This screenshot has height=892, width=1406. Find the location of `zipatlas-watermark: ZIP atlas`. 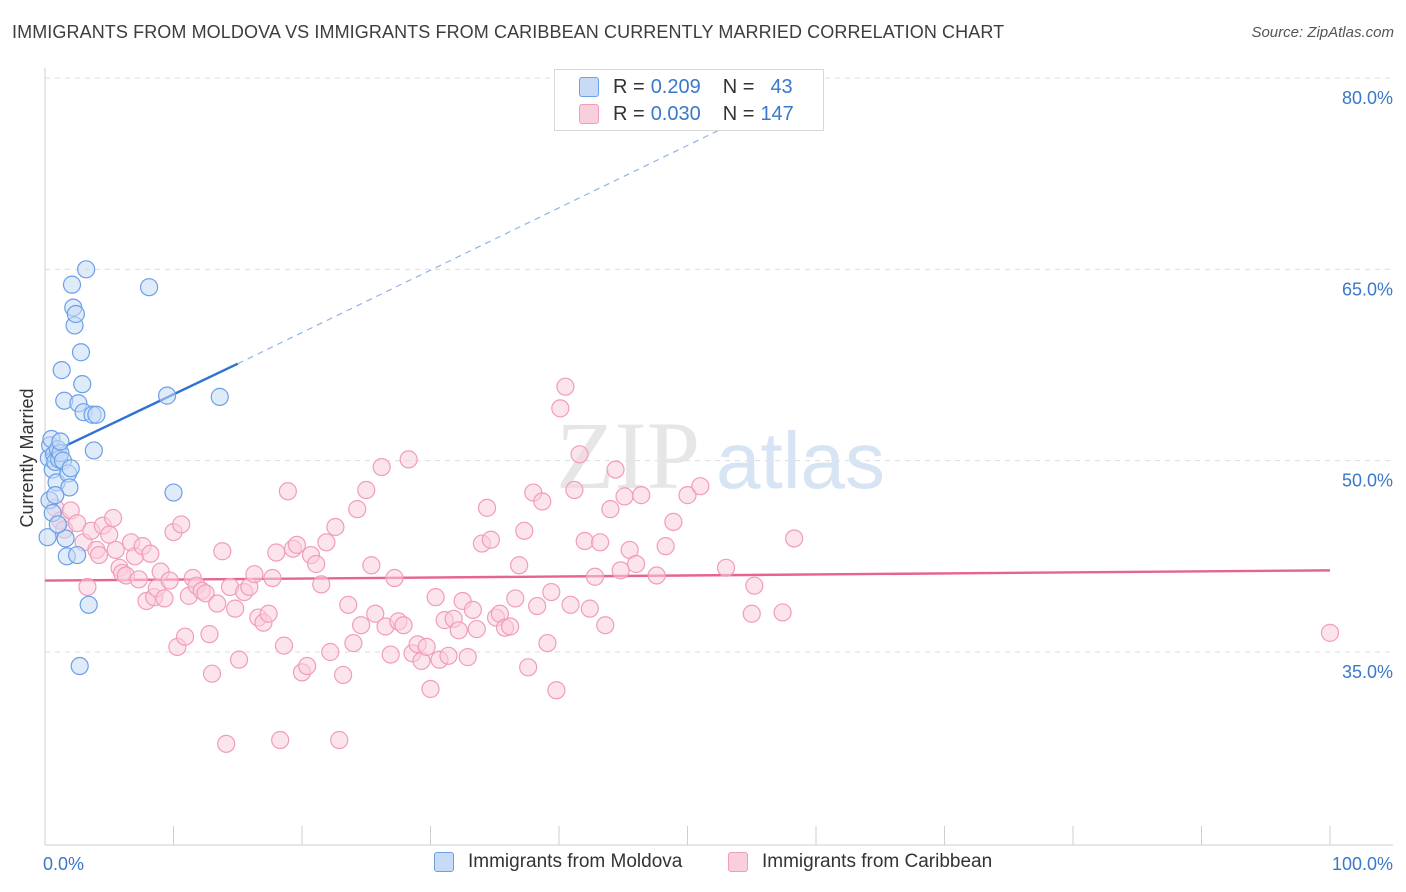

zipatlas-watermark: ZIP atlas is located at coordinates (720, 455).